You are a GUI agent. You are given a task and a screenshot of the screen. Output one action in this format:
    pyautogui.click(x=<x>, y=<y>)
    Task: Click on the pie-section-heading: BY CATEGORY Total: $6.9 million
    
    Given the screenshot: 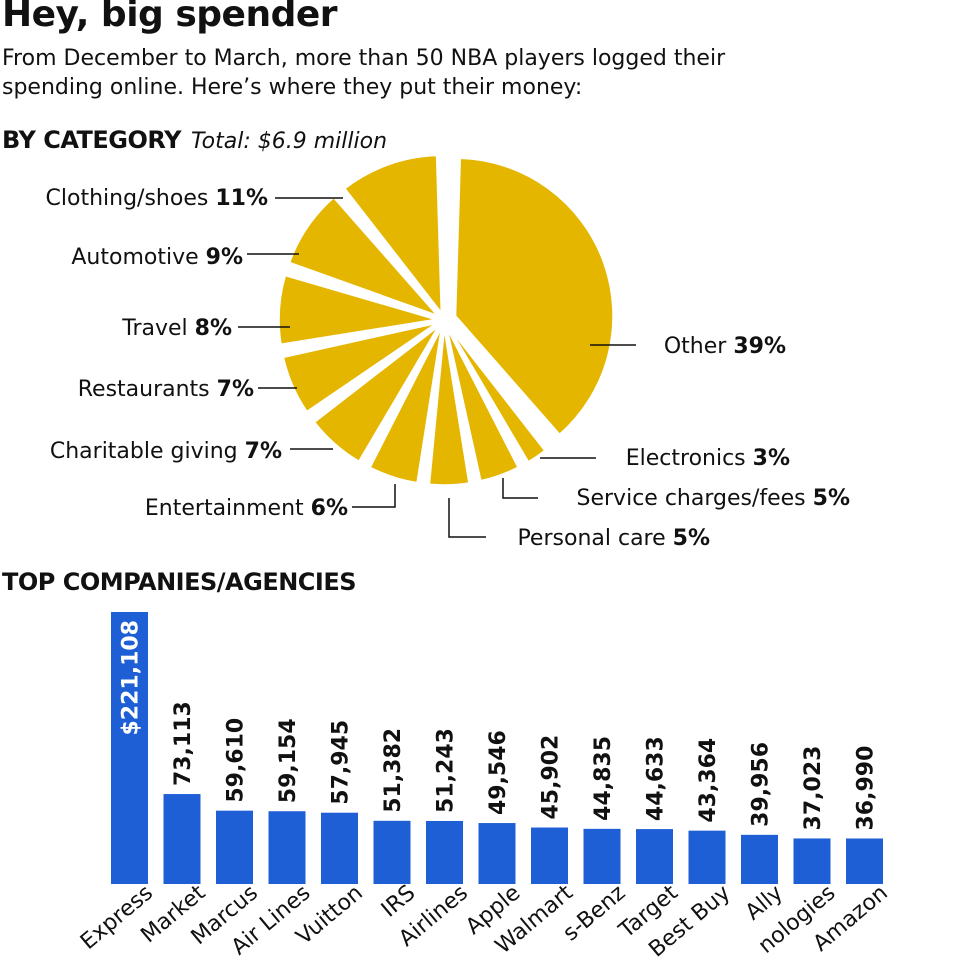 What is the action you would take?
    pyautogui.click(x=194, y=140)
    